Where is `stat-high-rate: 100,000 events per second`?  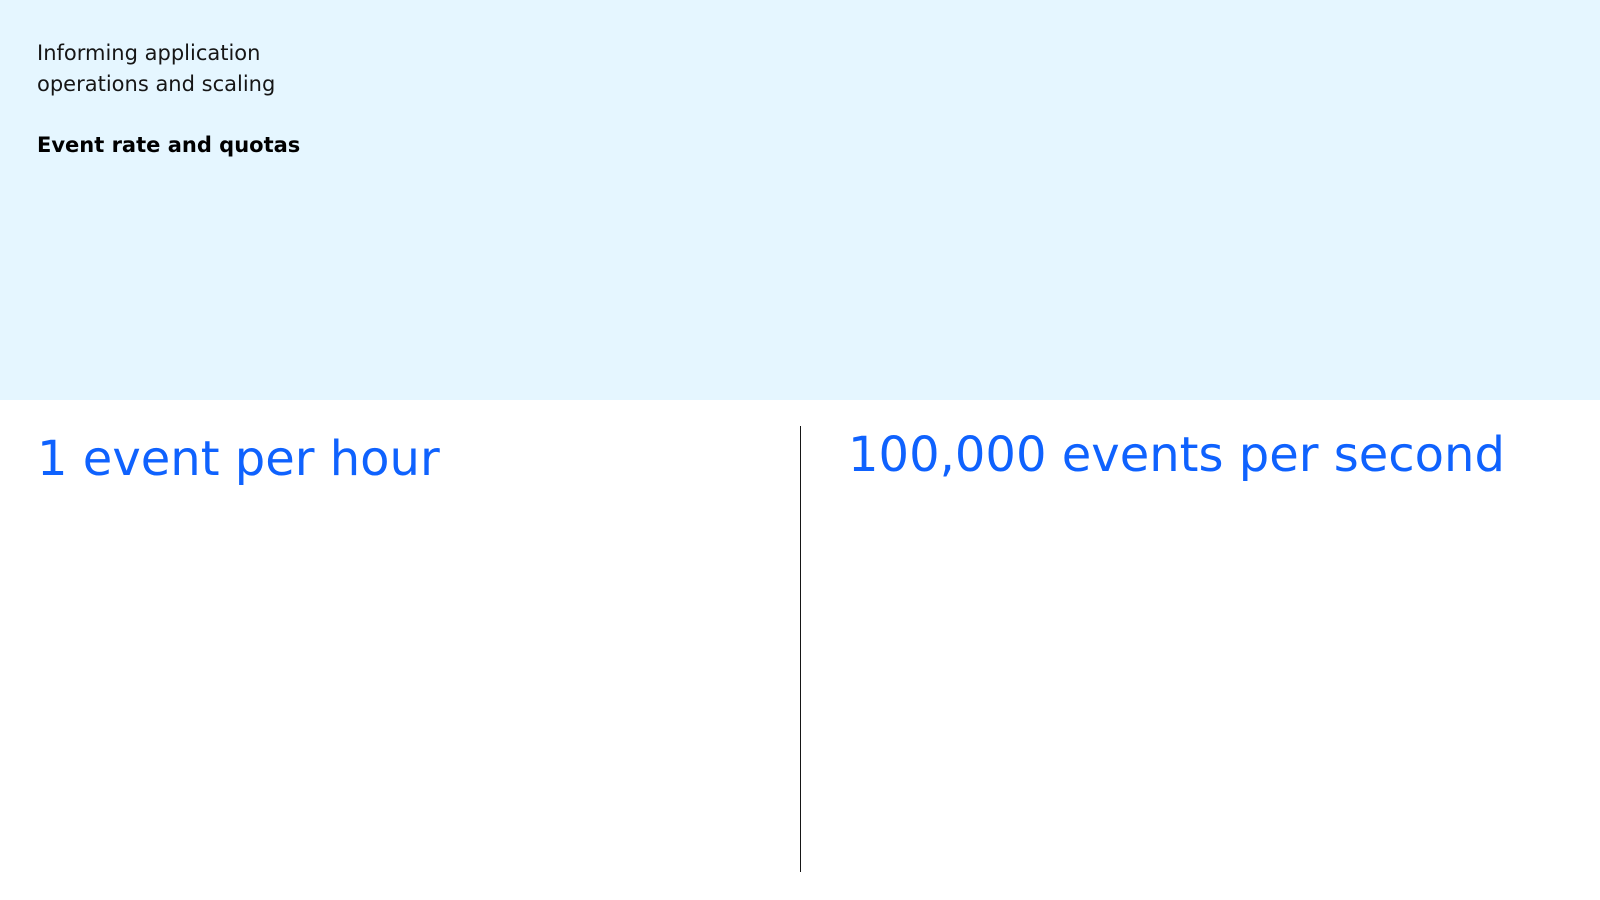
stat-high-rate: 100,000 events per second is located at coordinates (1176, 455).